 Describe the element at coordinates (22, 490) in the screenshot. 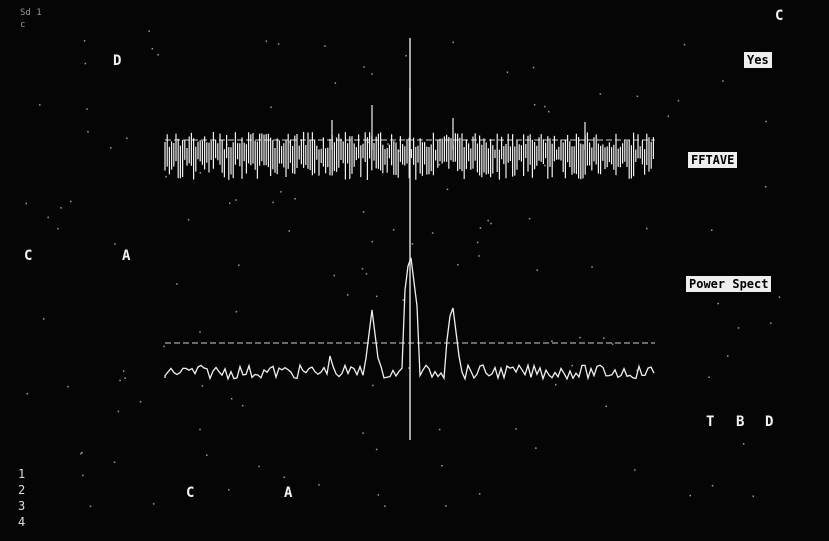

I see `channel-number-2: 2` at that location.